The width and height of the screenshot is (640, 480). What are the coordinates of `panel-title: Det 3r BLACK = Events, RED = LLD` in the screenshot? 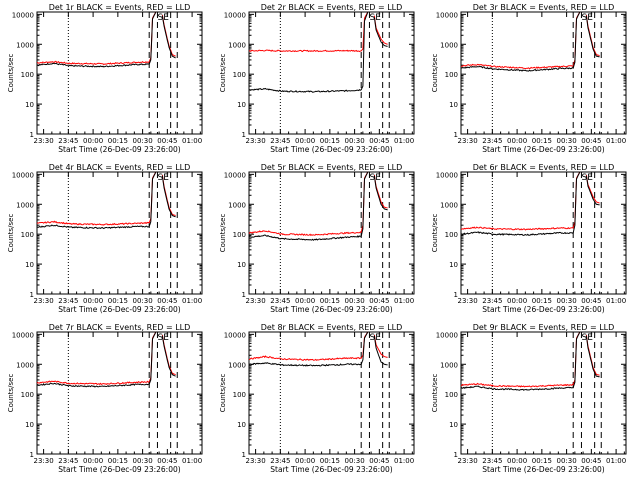 It's located at (544, 7).